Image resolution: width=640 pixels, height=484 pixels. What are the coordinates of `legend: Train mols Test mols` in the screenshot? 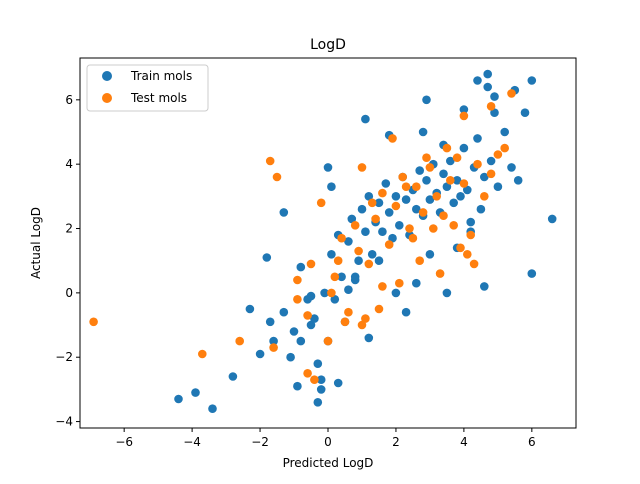 It's located at (147, 88).